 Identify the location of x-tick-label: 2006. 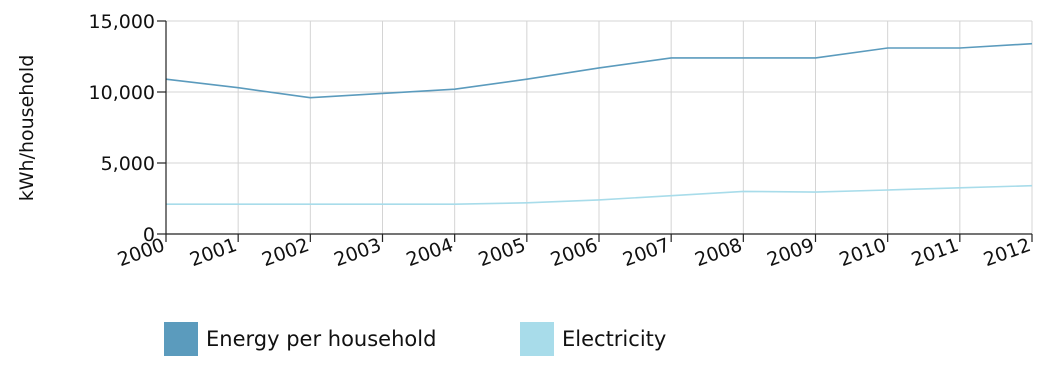
(574, 252).